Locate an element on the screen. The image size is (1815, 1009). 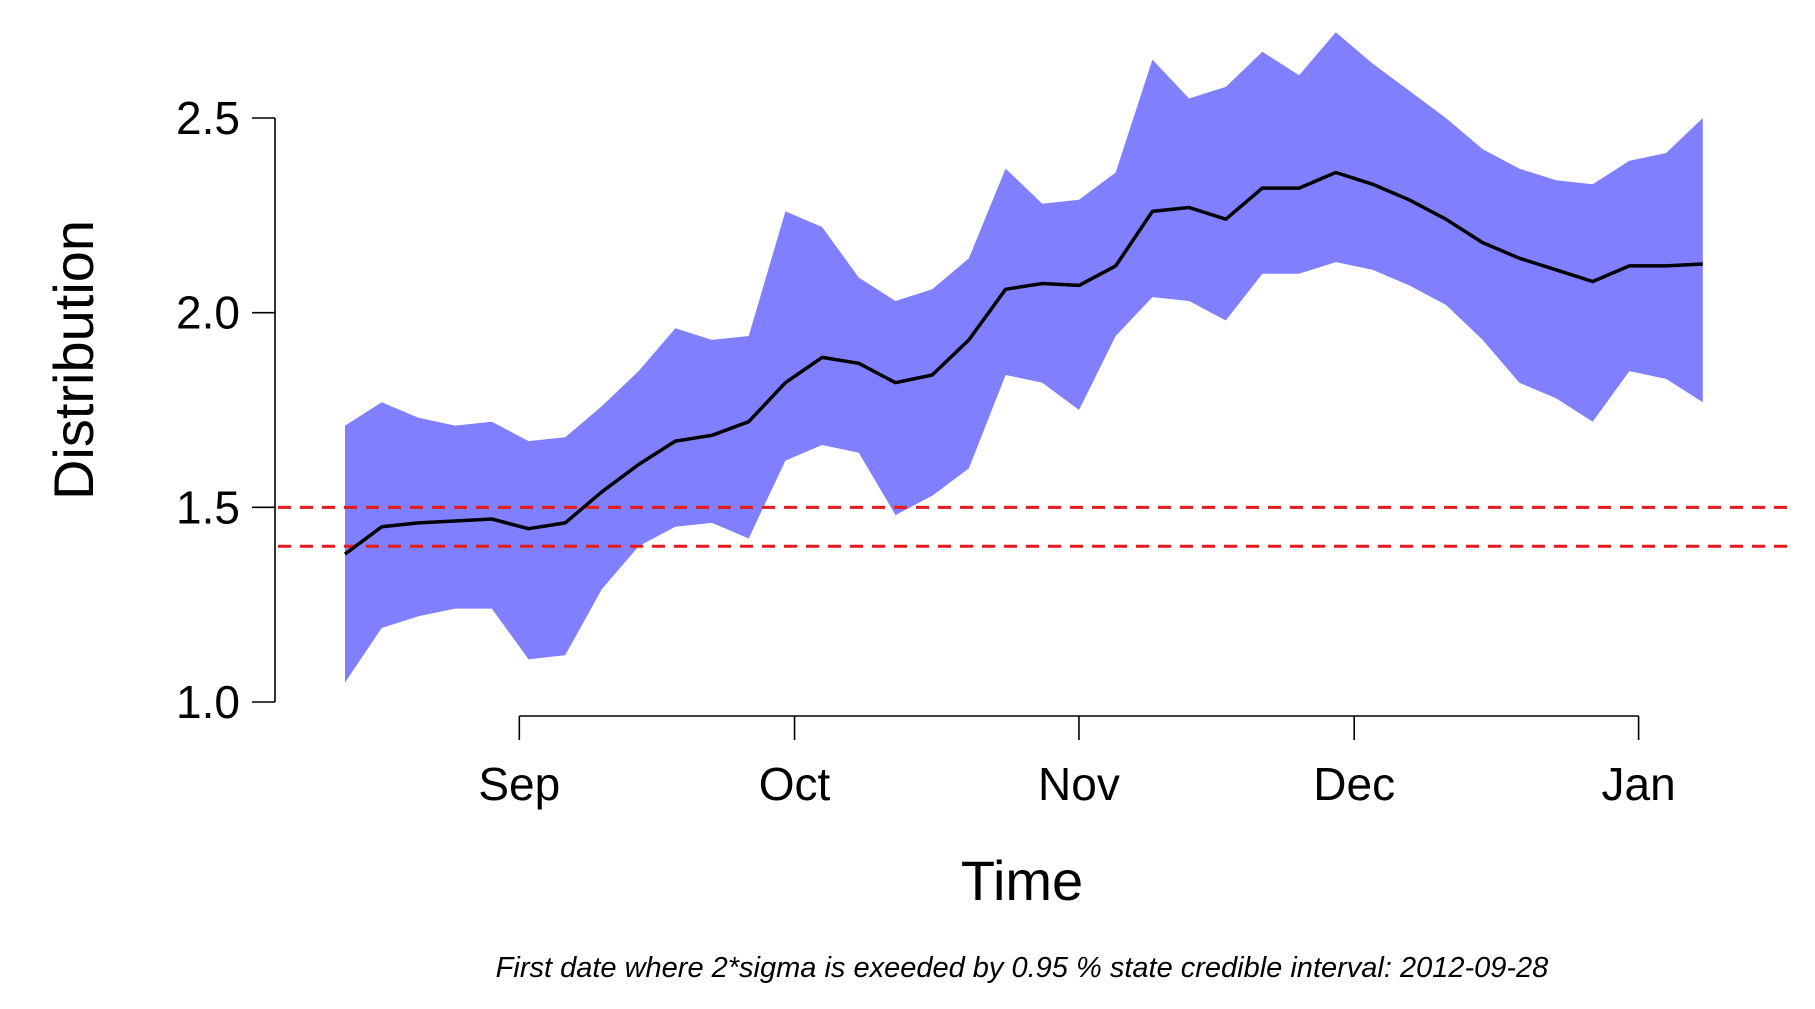
y-axis-ticks: 1.0 1.5 2.0 2.5 is located at coordinates (225, 410).